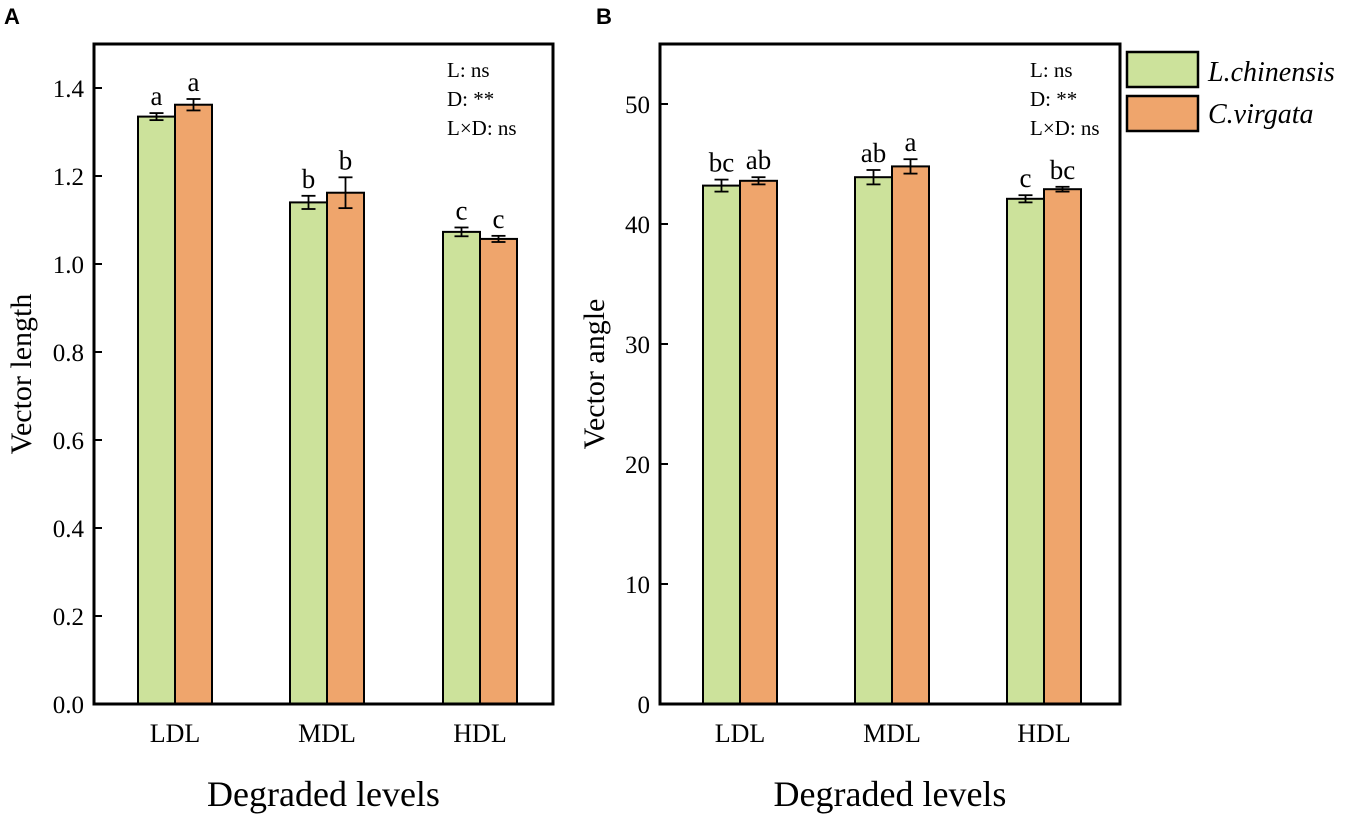  What do you see at coordinates (69, 89) in the screenshot?
I see `y-tick-label: 1.4` at bounding box center [69, 89].